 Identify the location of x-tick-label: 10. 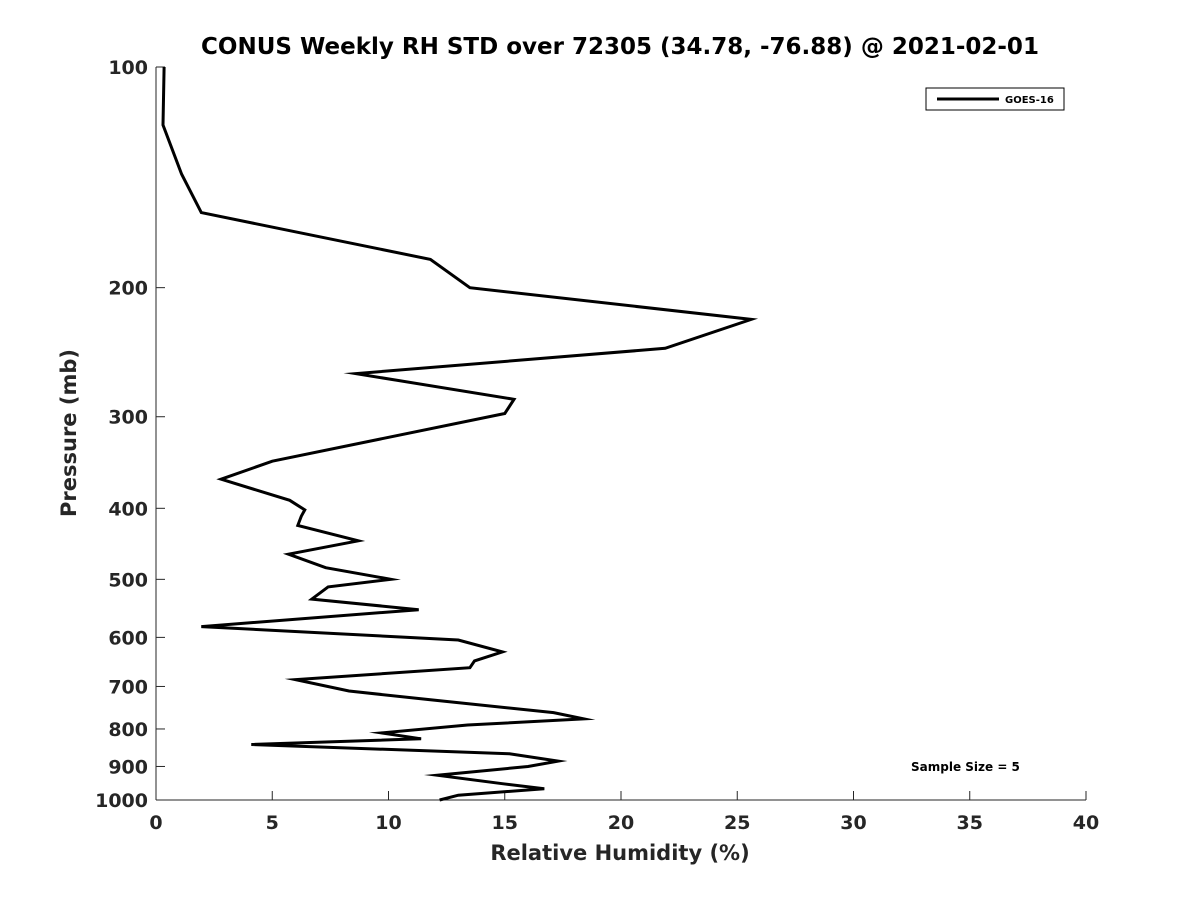
(388, 823).